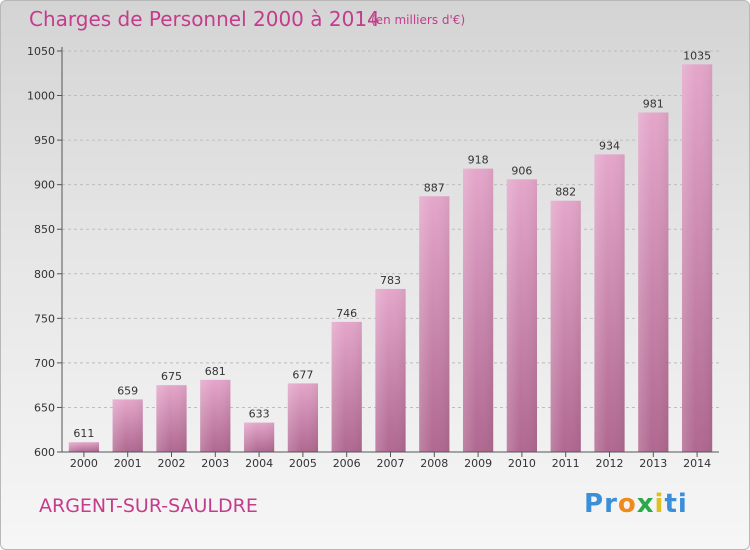 This screenshot has height=550, width=750. Describe the element at coordinates (303, 463) in the screenshot. I see `x-tick-label: 2005` at that location.